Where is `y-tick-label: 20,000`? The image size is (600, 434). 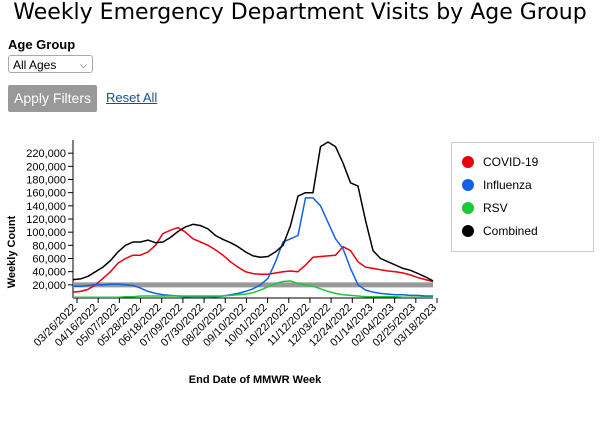 y-tick-label: 20,000 is located at coordinates (49, 286).